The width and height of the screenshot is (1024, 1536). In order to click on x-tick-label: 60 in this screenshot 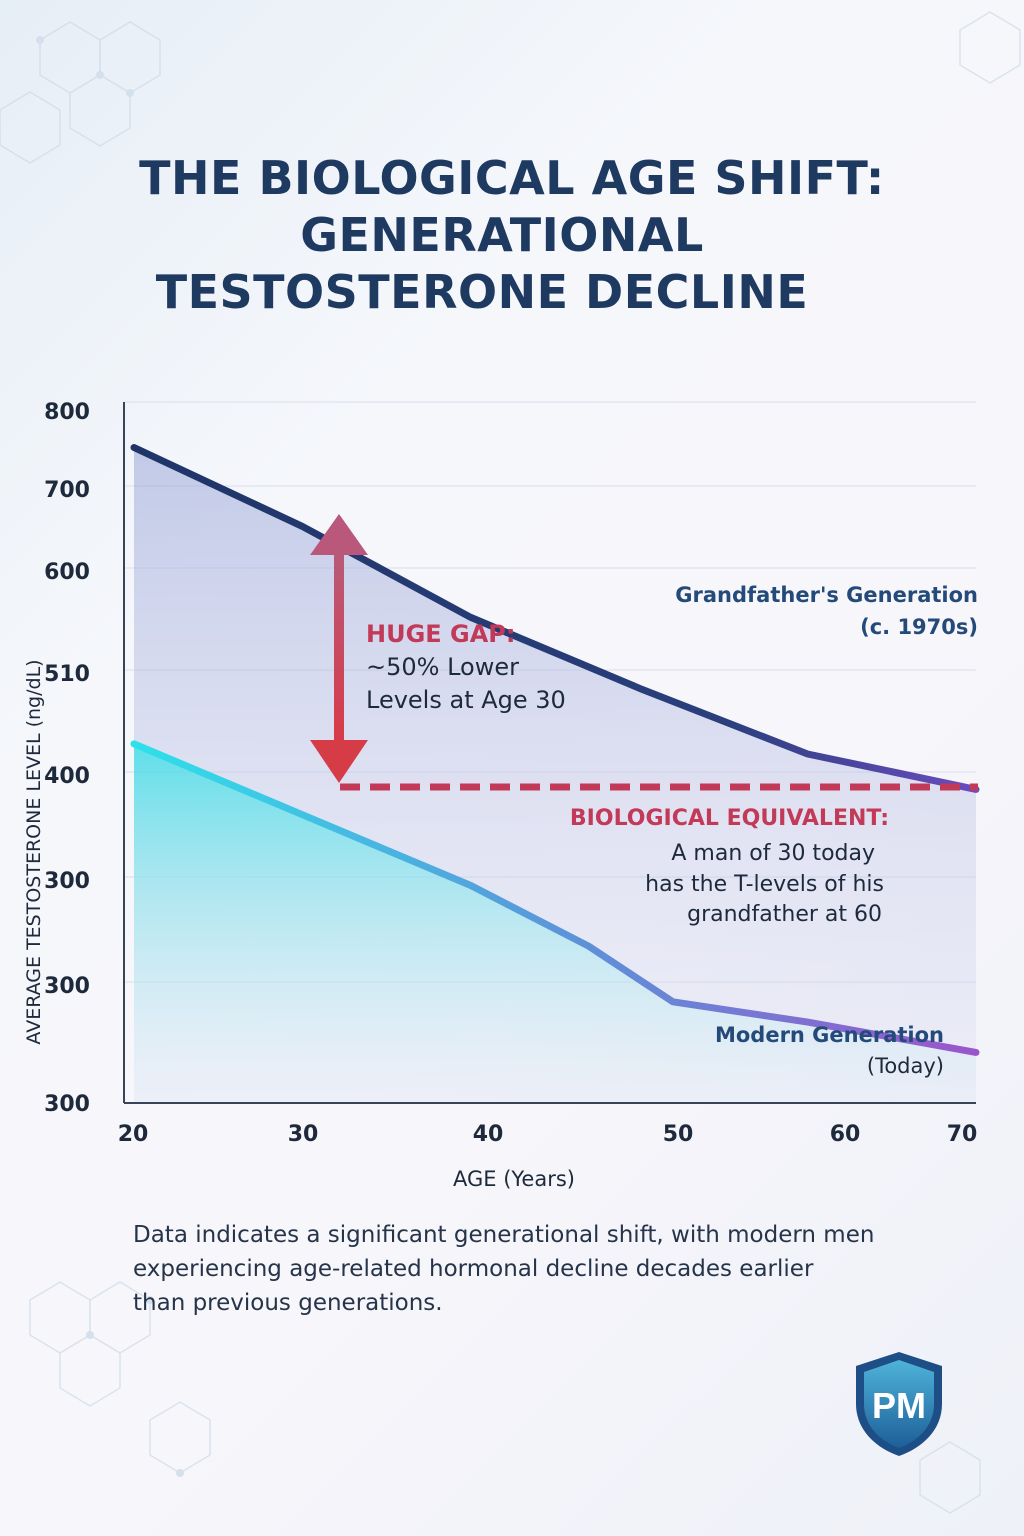, I will do `click(845, 1134)`.